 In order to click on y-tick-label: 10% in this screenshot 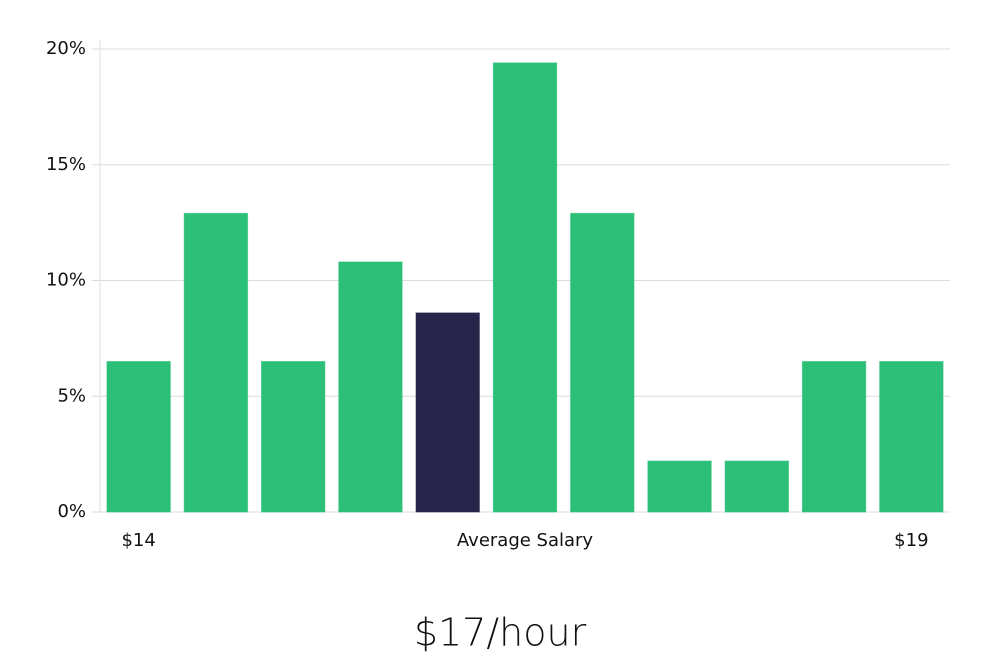, I will do `click(66, 280)`.